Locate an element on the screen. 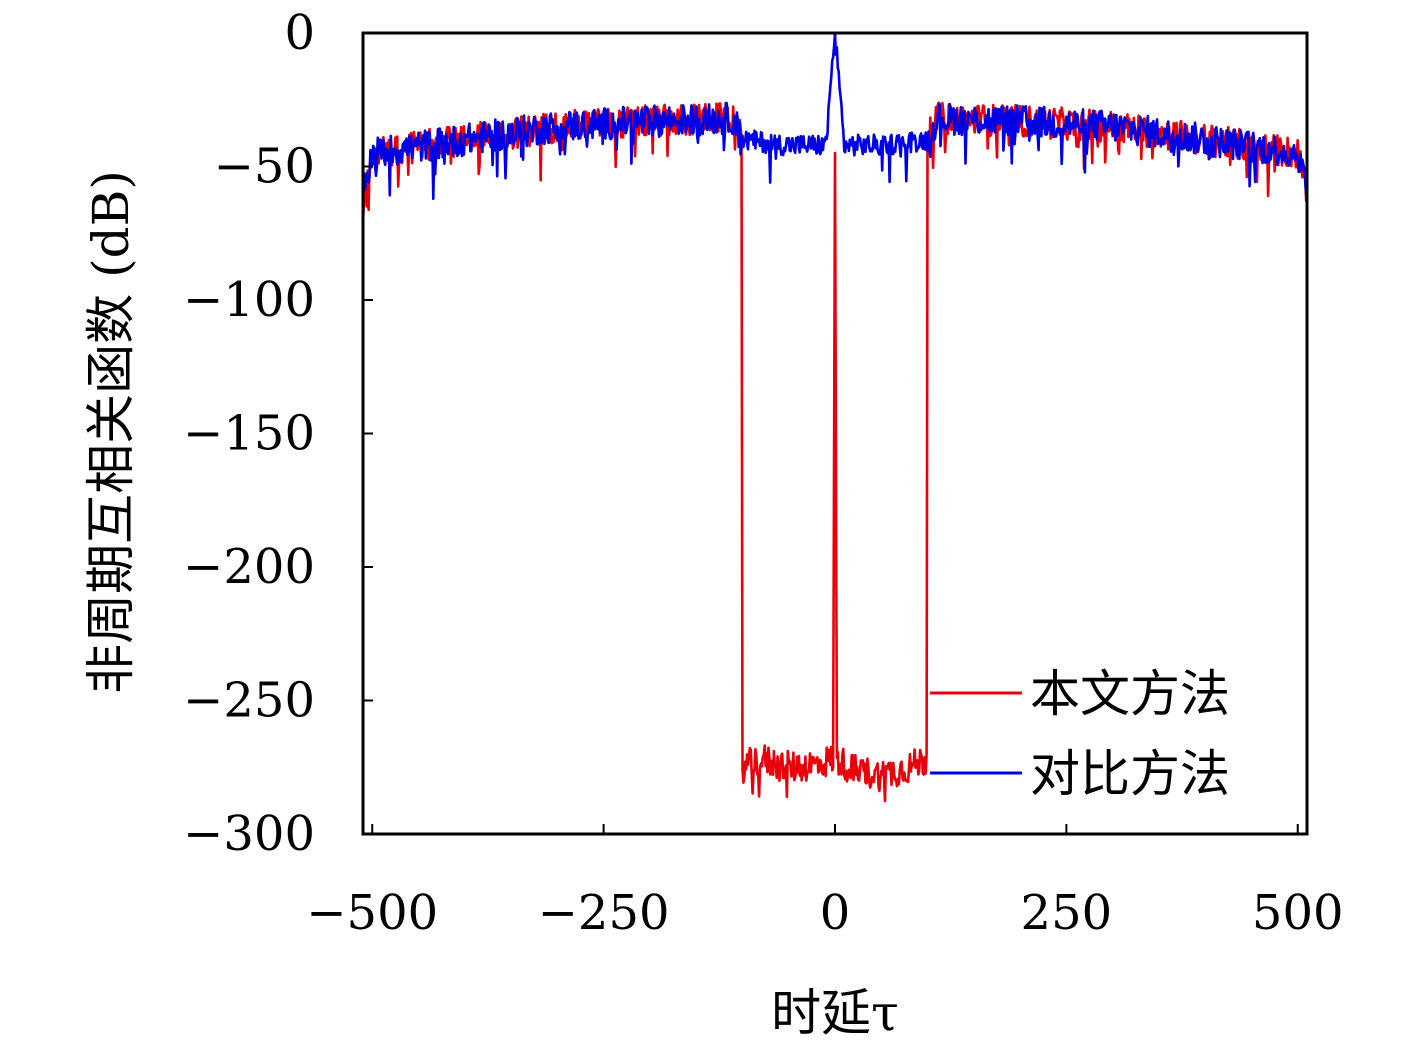 This screenshot has width=1417, height=1050. x-tick-label: −500 is located at coordinates (372, 913).